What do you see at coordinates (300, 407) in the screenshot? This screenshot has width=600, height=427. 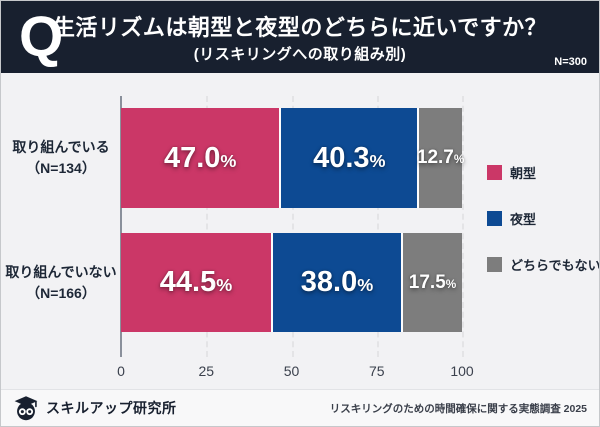 I see `footer: スキルアップ研究所 リスキリングのための時間確保に関する実態調査 2025` at bounding box center [300, 407].